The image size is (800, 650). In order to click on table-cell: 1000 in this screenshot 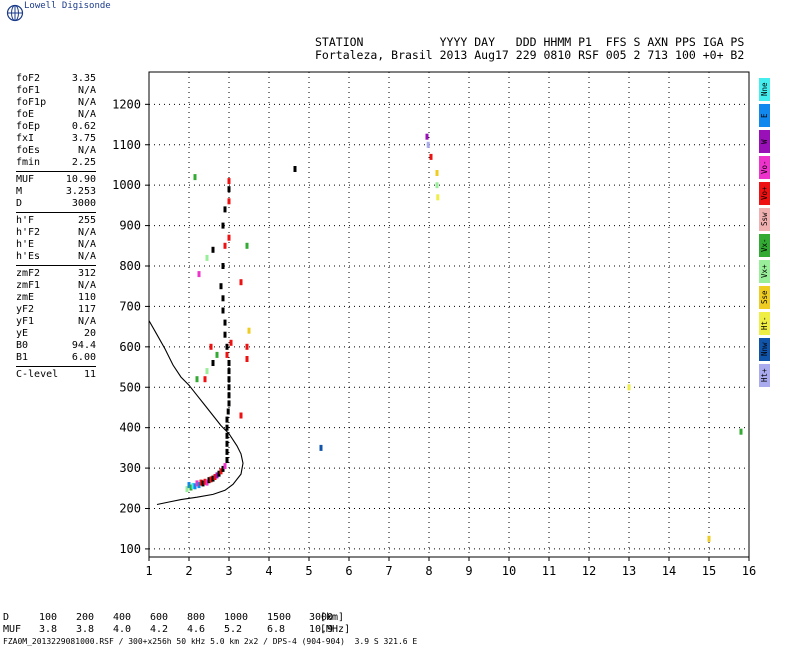, I will do `click(236, 617)`.